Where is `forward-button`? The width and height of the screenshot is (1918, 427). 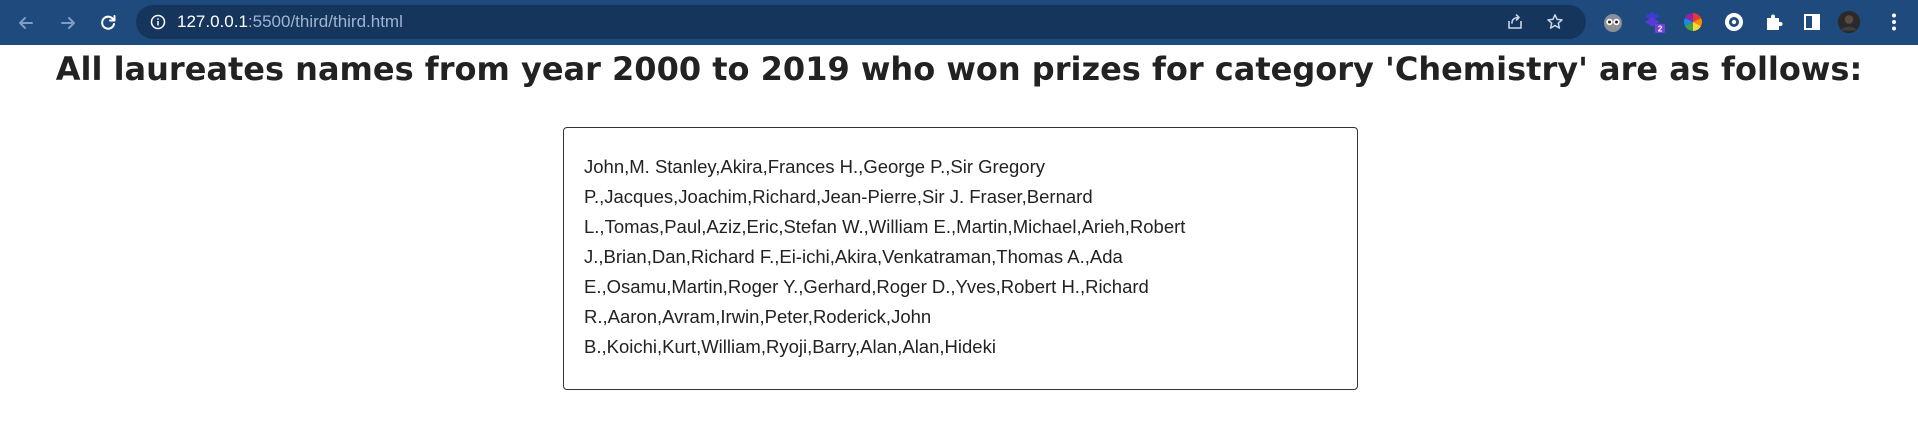
forward-button is located at coordinates (68, 23).